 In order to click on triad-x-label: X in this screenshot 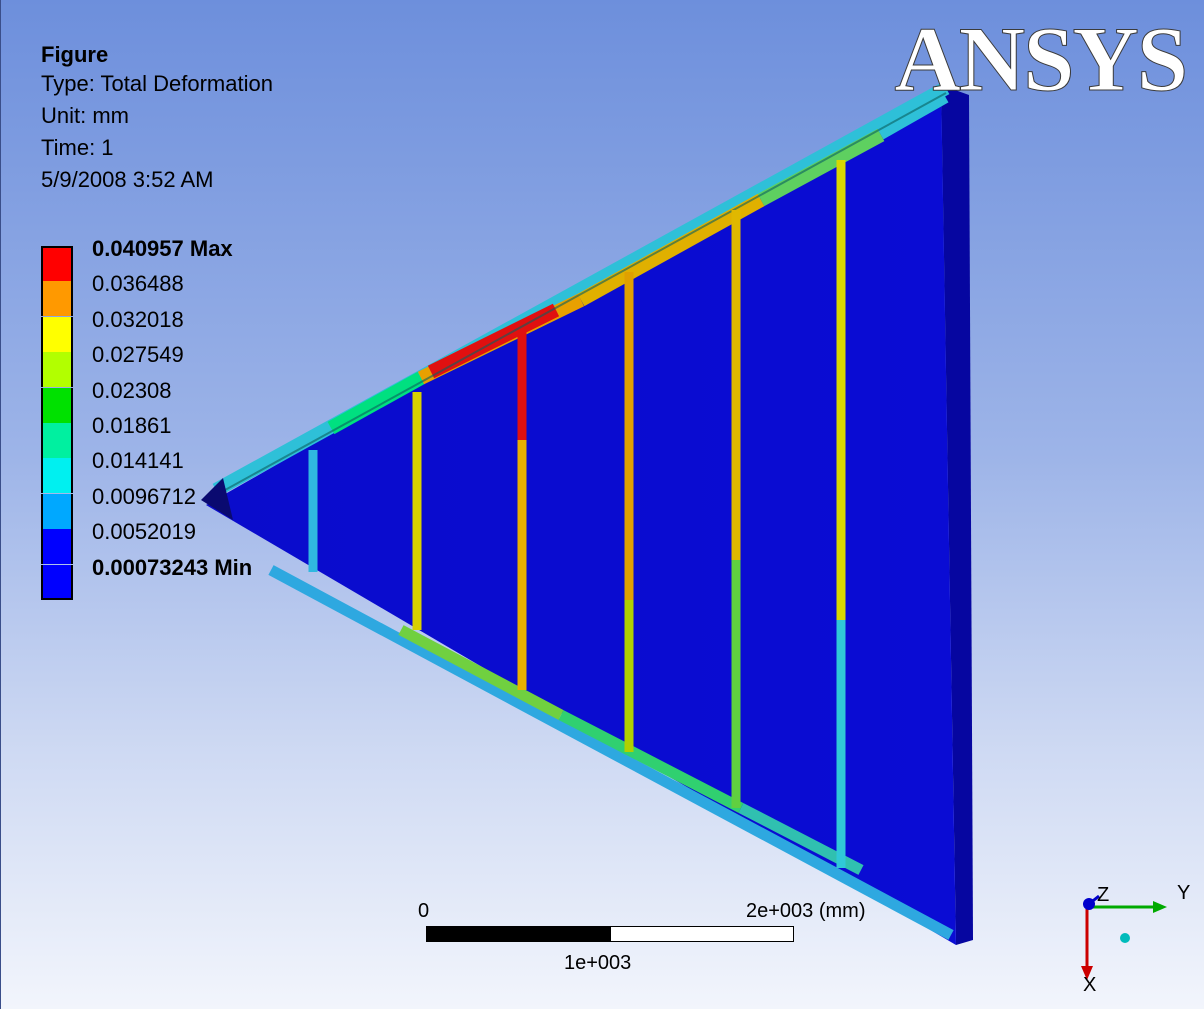, I will do `click(1090, 985)`.